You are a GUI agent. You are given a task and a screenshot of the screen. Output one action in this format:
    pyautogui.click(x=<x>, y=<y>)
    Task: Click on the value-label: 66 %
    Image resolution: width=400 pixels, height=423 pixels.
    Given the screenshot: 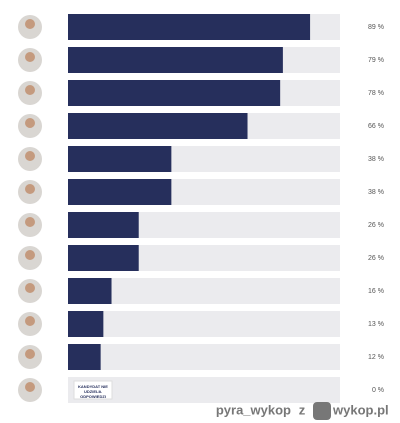 What is the action you would take?
    pyautogui.click(x=376, y=126)
    